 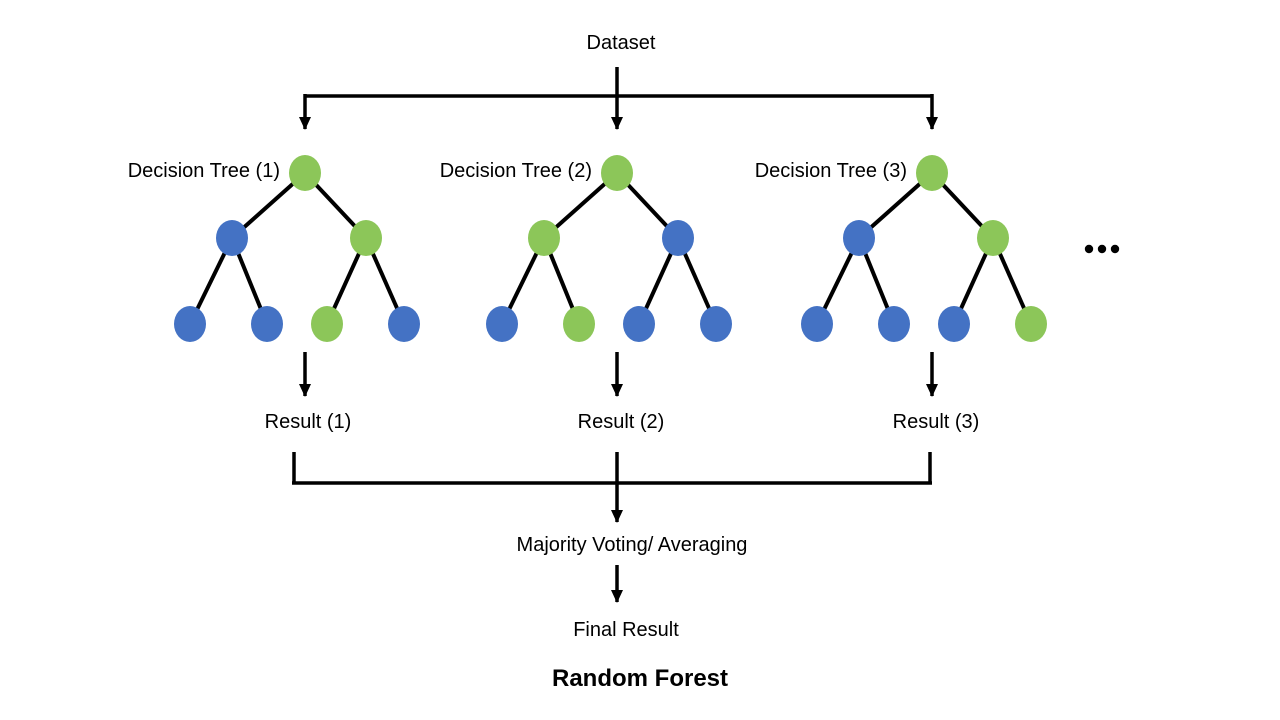 I want to click on decision-tree-2-label: Decision Tree (2), so click(x=515, y=171).